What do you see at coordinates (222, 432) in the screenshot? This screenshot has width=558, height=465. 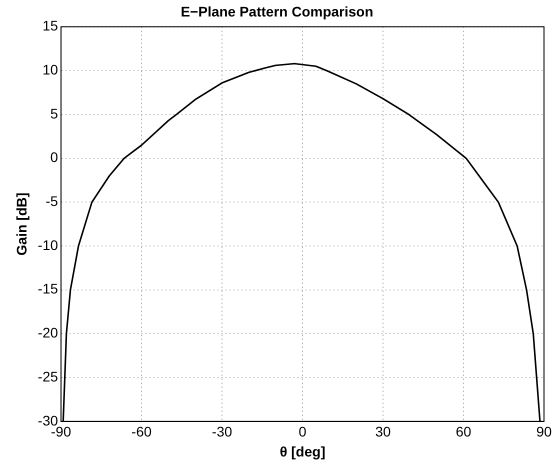 I see `x-tick-label: -30` at bounding box center [222, 432].